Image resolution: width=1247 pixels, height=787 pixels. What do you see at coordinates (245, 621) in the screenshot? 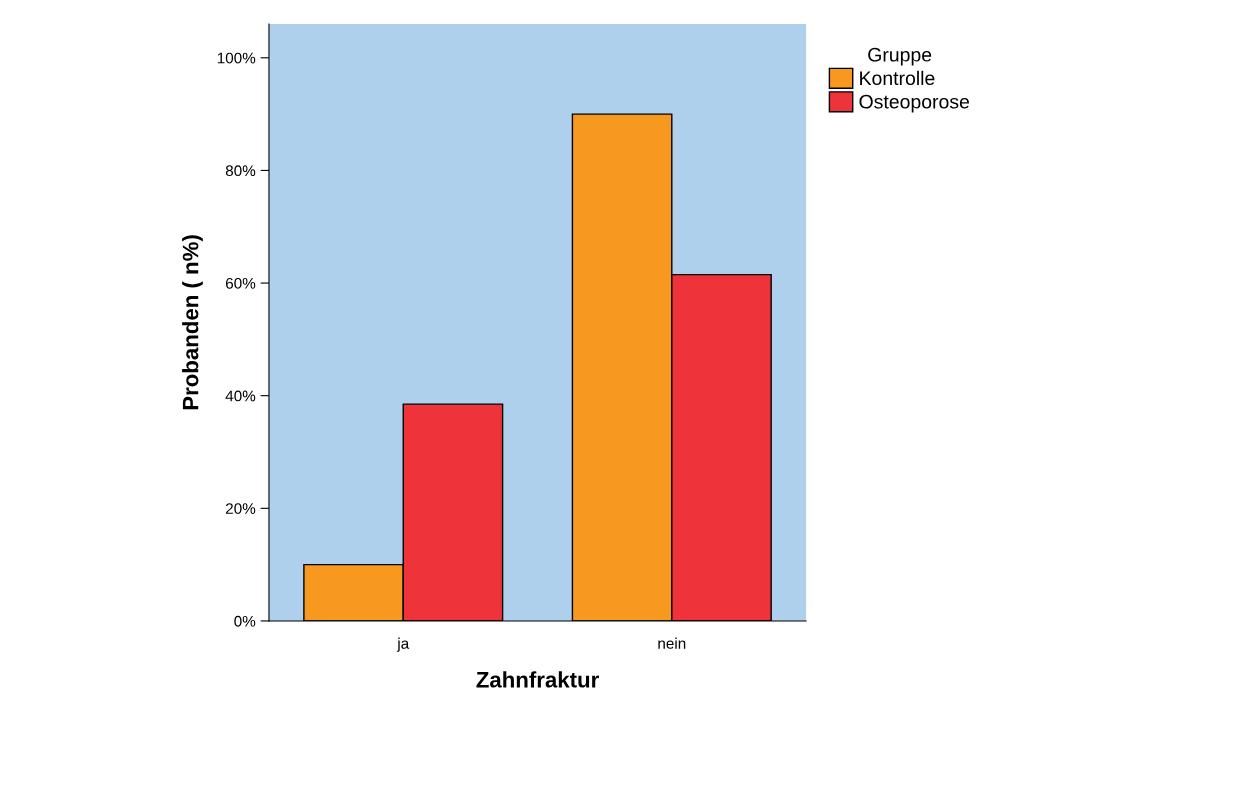
I see `y-tick-label: 0%` at bounding box center [245, 621].